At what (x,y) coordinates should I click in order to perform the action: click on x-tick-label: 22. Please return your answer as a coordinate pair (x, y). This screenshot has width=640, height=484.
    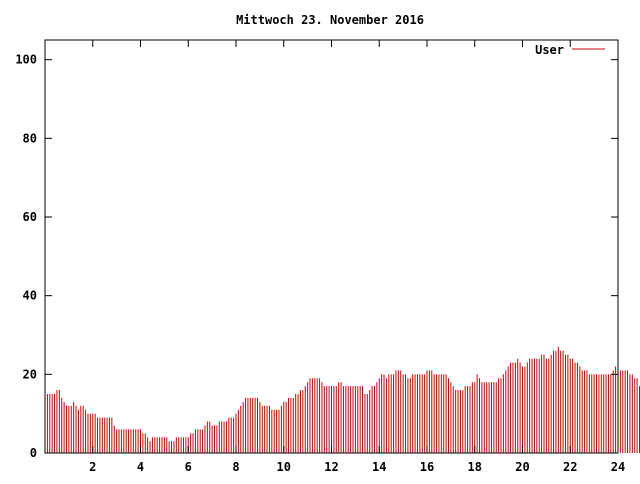
    Looking at the image, I should click on (570, 467).